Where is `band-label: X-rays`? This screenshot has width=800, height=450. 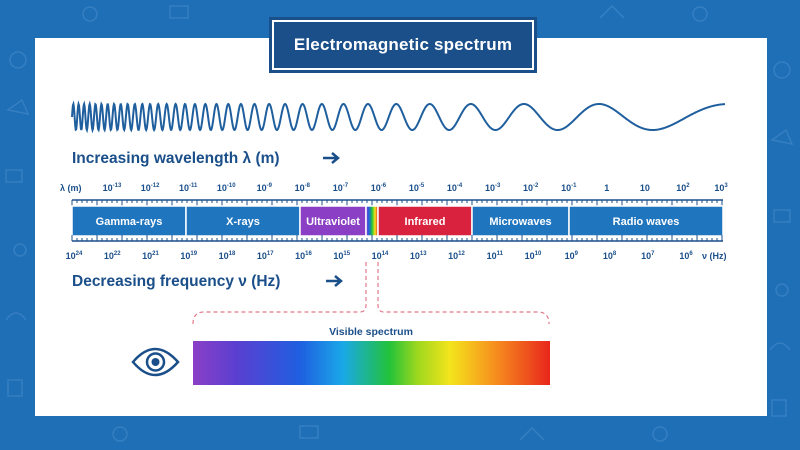
band-label: X-rays is located at coordinates (243, 222).